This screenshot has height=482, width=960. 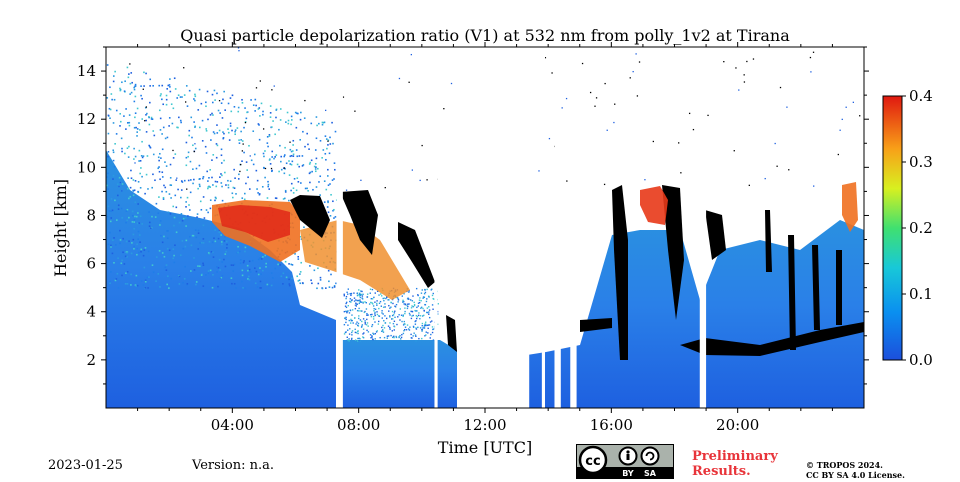 What do you see at coordinates (737, 425) in the screenshot?
I see `x-tick-label: 20:00` at bounding box center [737, 425].